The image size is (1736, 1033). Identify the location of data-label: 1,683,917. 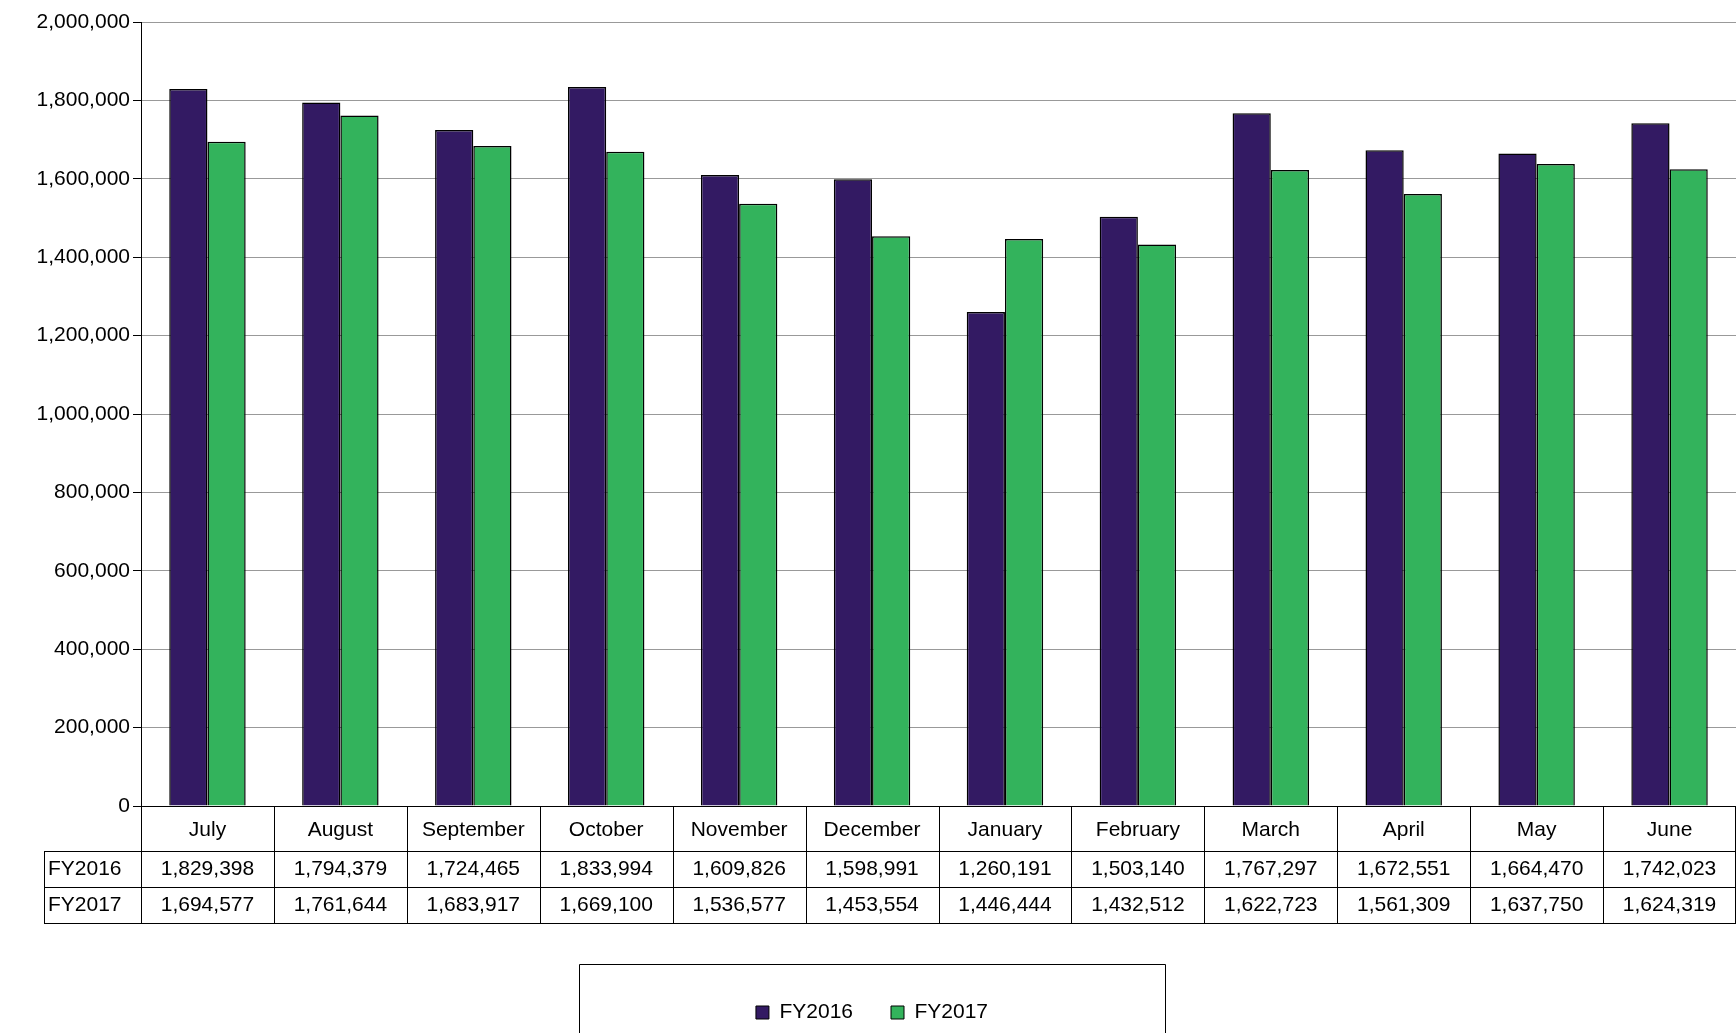
(473, 903).